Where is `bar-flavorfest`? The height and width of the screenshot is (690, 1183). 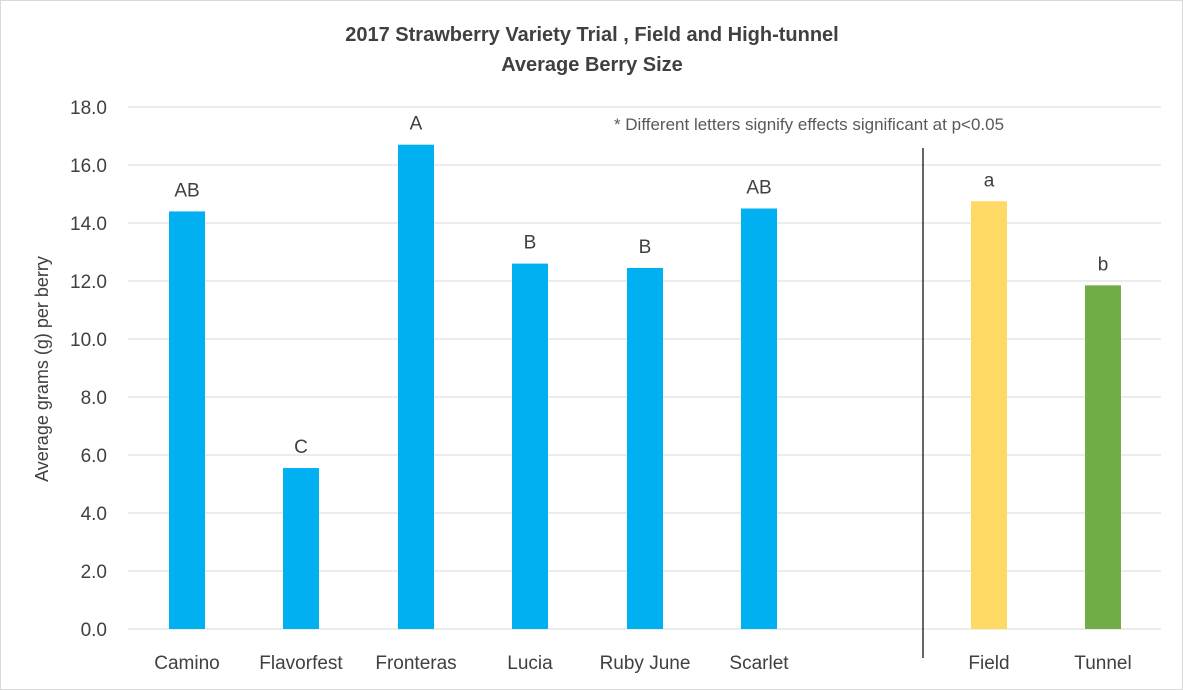 bar-flavorfest is located at coordinates (301, 548).